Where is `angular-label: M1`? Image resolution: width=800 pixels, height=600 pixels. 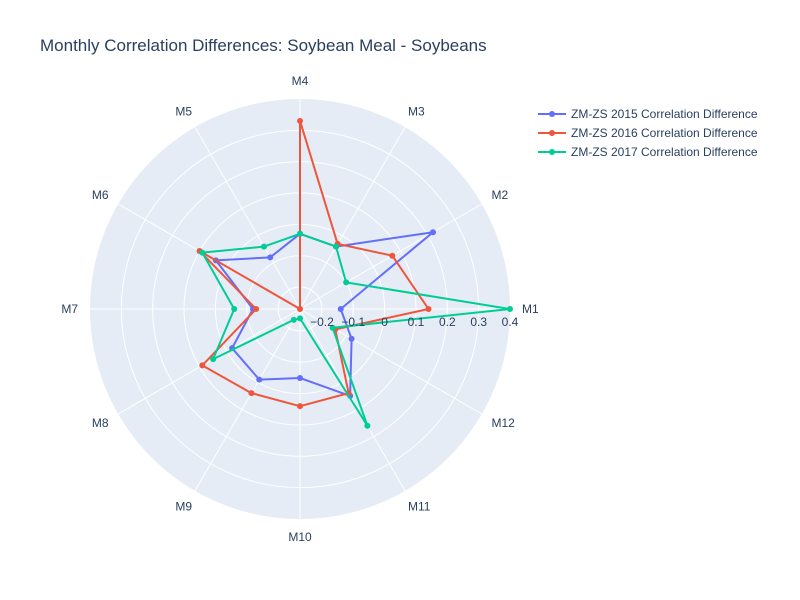
angular-label: M1 is located at coordinates (530, 309).